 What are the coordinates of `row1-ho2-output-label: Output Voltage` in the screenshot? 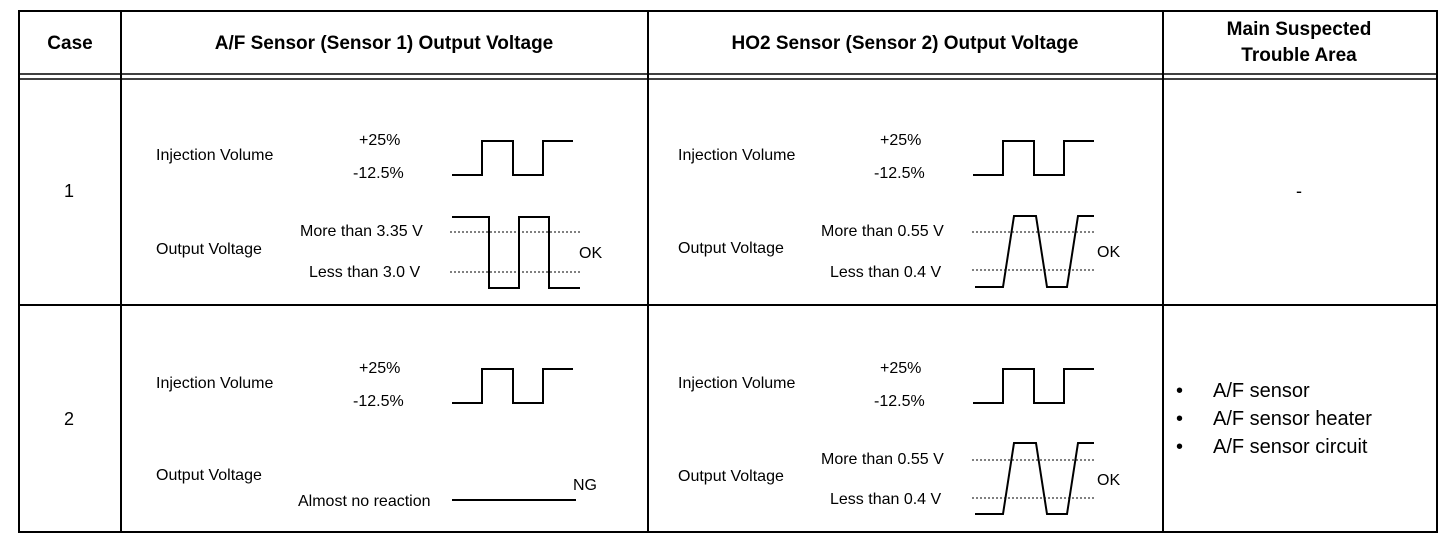 It's located at (731, 248).